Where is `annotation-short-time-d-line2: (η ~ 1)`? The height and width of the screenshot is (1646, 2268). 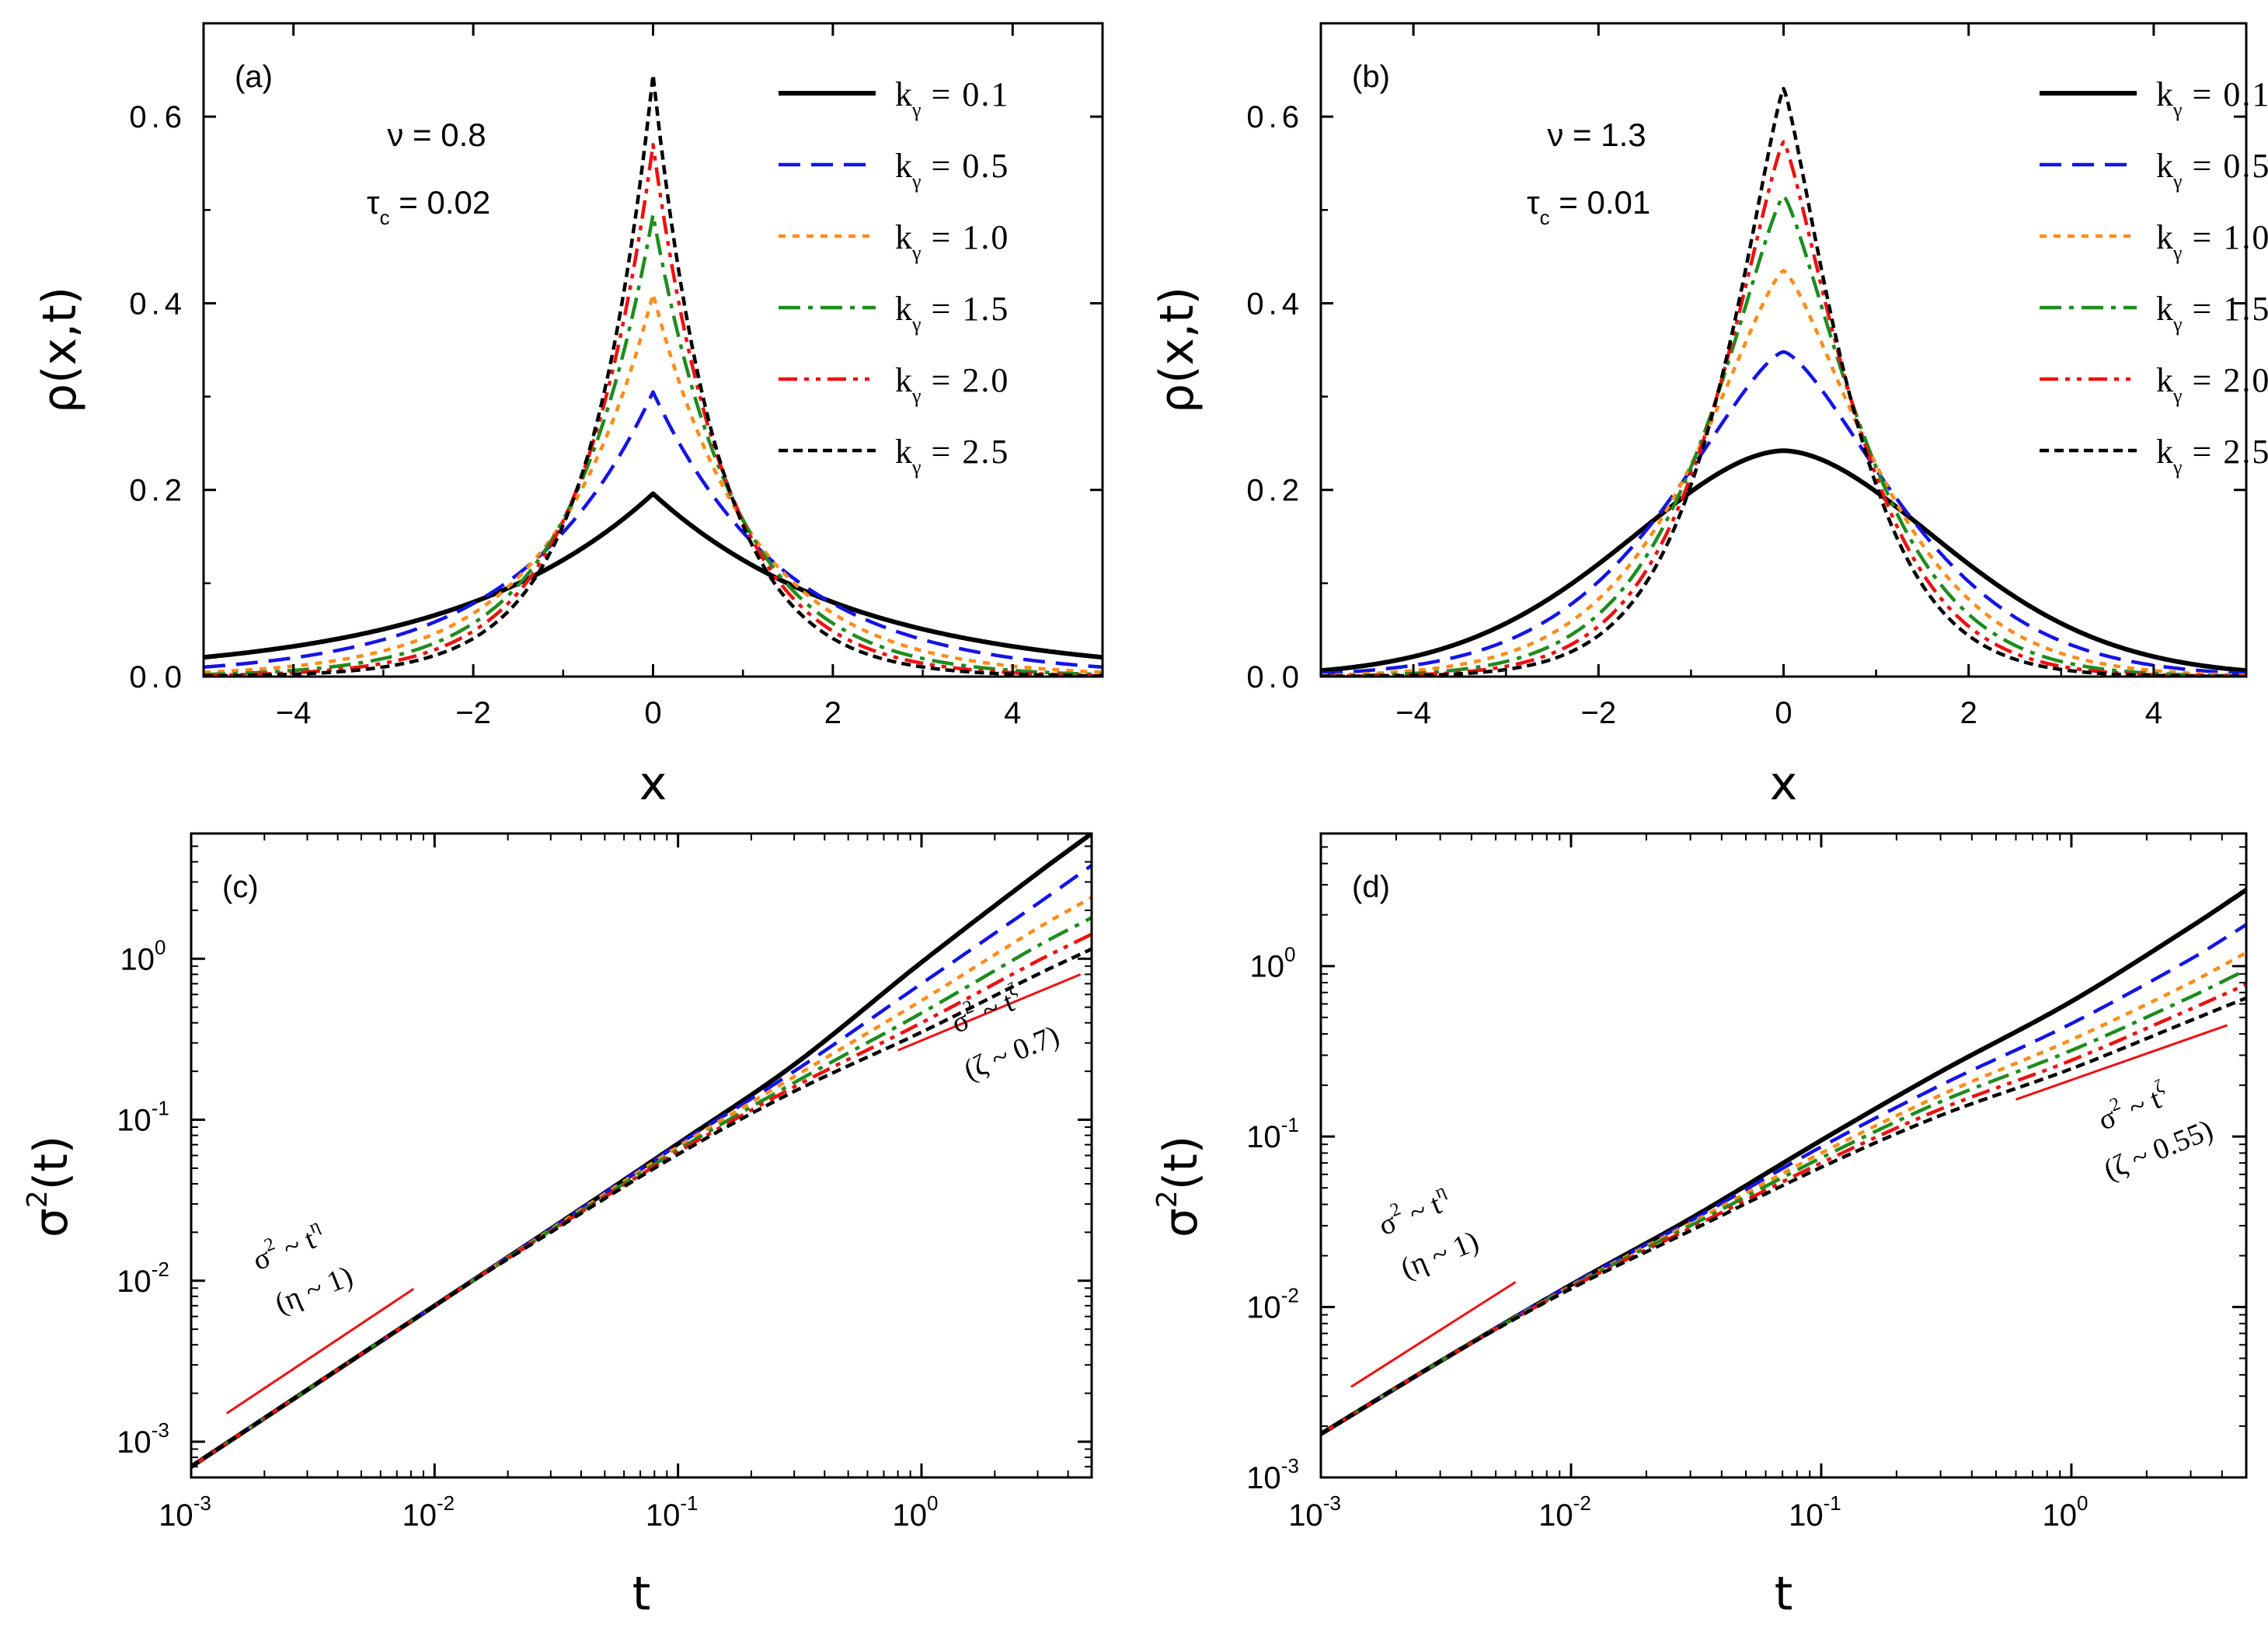
annotation-short-time-d-line2: (η ~ 1) is located at coordinates (1439, 1256).